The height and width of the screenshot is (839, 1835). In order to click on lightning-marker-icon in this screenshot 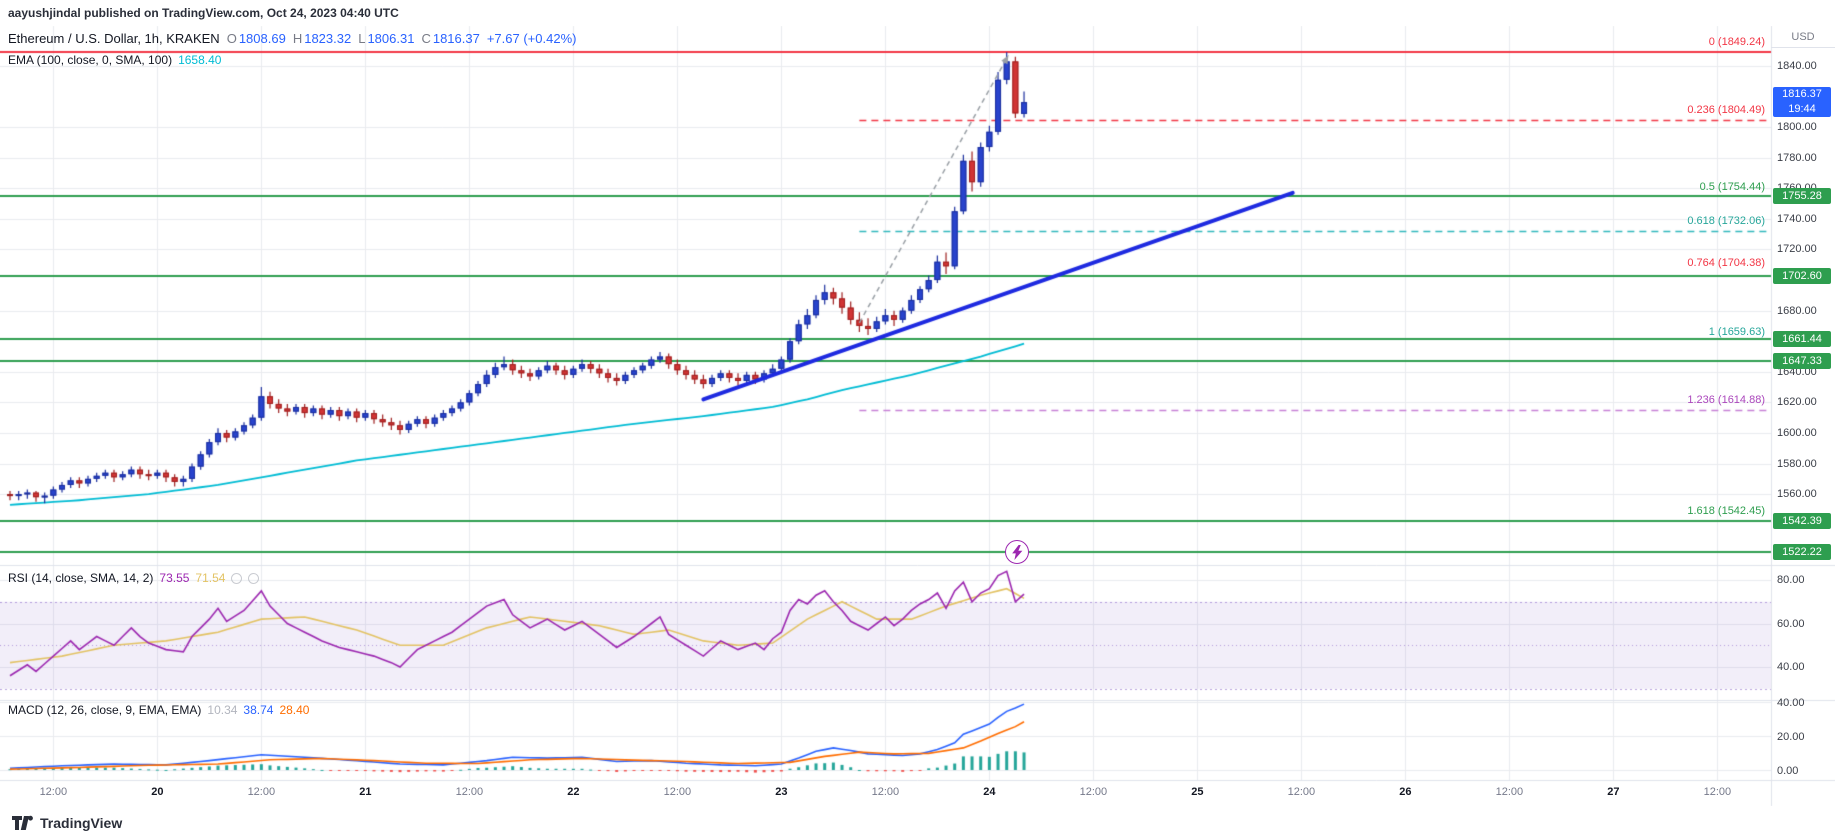, I will do `click(1017, 552)`.